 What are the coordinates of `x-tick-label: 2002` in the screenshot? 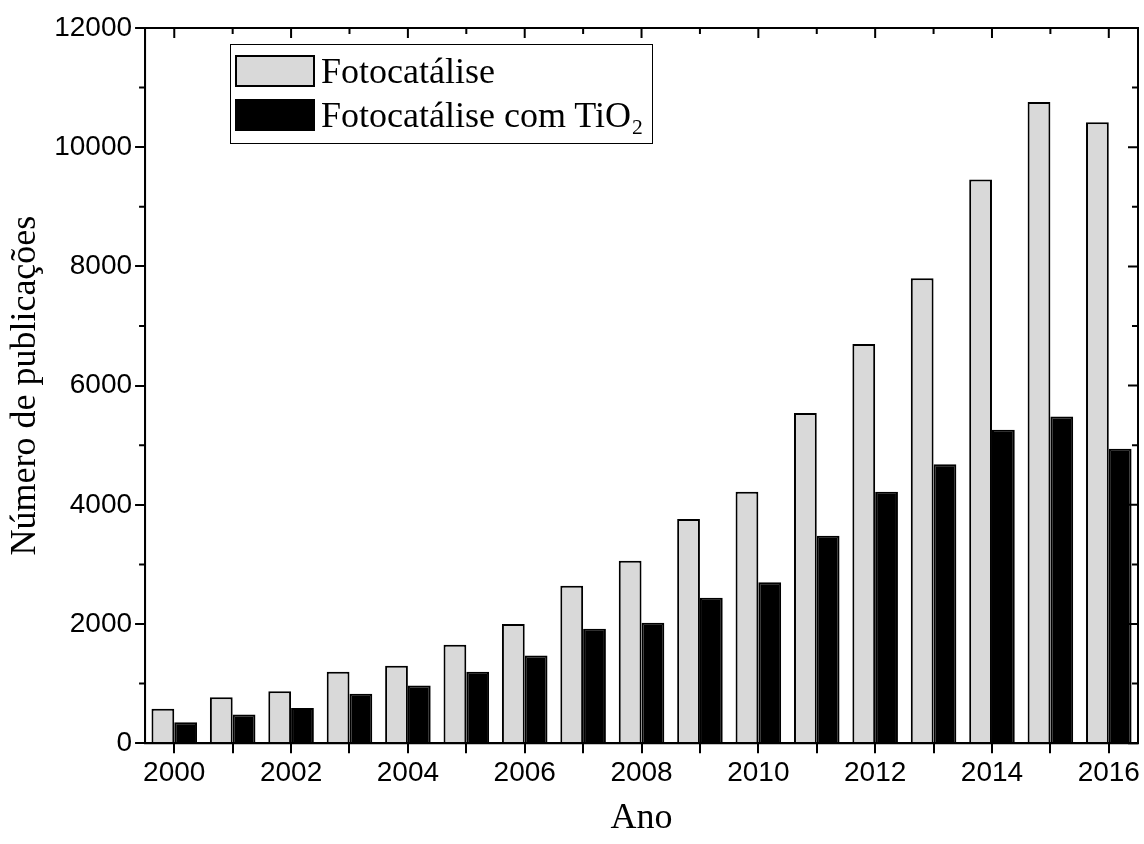 It's located at (291, 771).